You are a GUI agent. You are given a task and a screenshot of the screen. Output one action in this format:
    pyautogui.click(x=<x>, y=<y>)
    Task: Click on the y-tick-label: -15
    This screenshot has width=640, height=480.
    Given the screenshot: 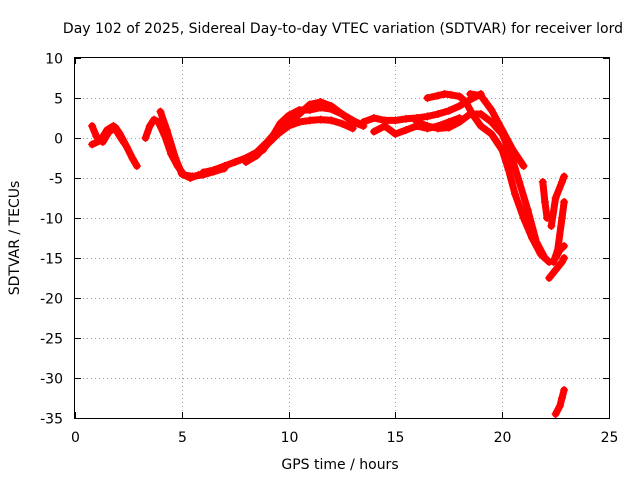 What is the action you would take?
    pyautogui.click(x=51, y=260)
    